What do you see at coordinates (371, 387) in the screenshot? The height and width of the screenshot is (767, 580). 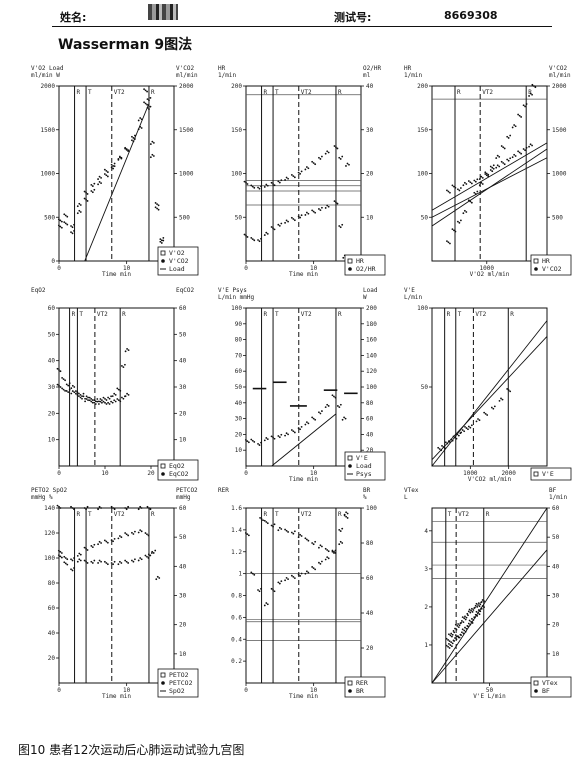 I see `y-tick-label-right: 100` at bounding box center [371, 387].